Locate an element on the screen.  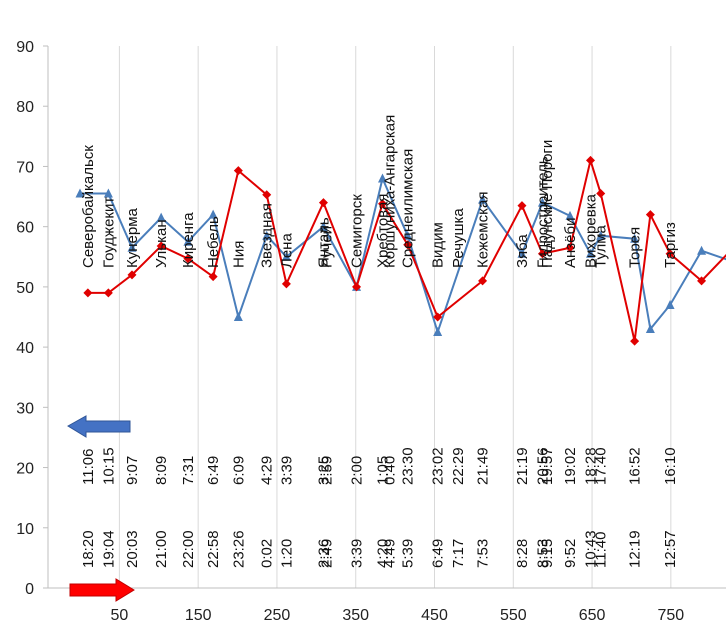
station-label: Небель is located at coordinates (213, 242).